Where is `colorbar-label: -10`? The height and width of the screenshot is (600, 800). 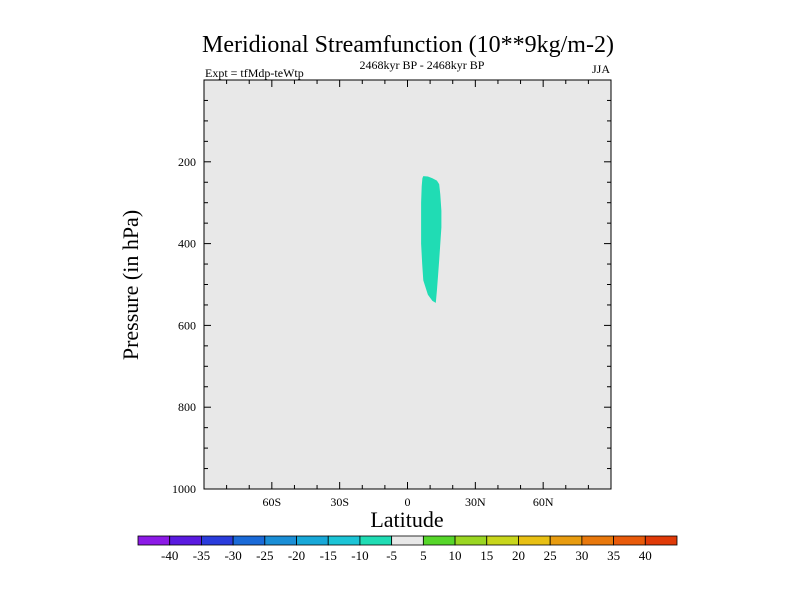 colorbar-label: -10 is located at coordinates (359, 555).